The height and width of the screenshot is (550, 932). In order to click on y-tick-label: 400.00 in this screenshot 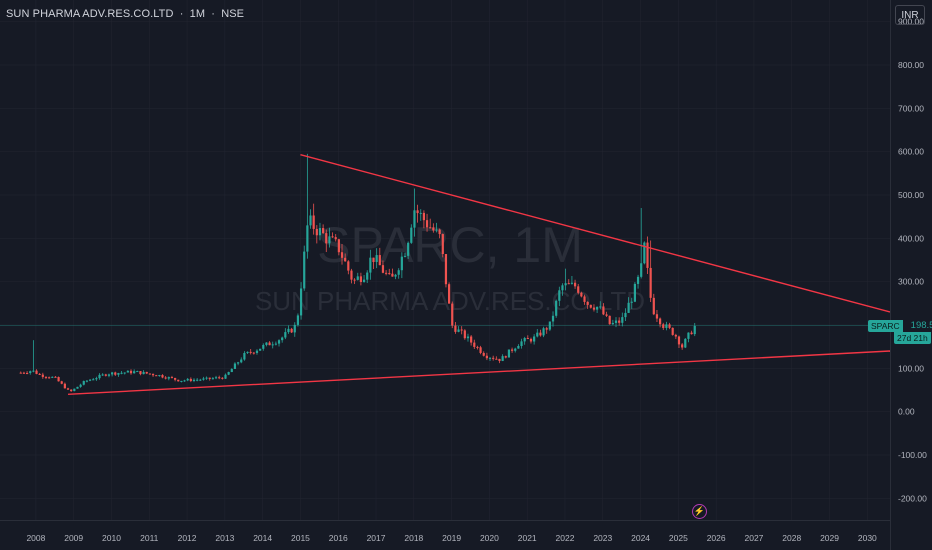, I will do `click(911, 238)`.